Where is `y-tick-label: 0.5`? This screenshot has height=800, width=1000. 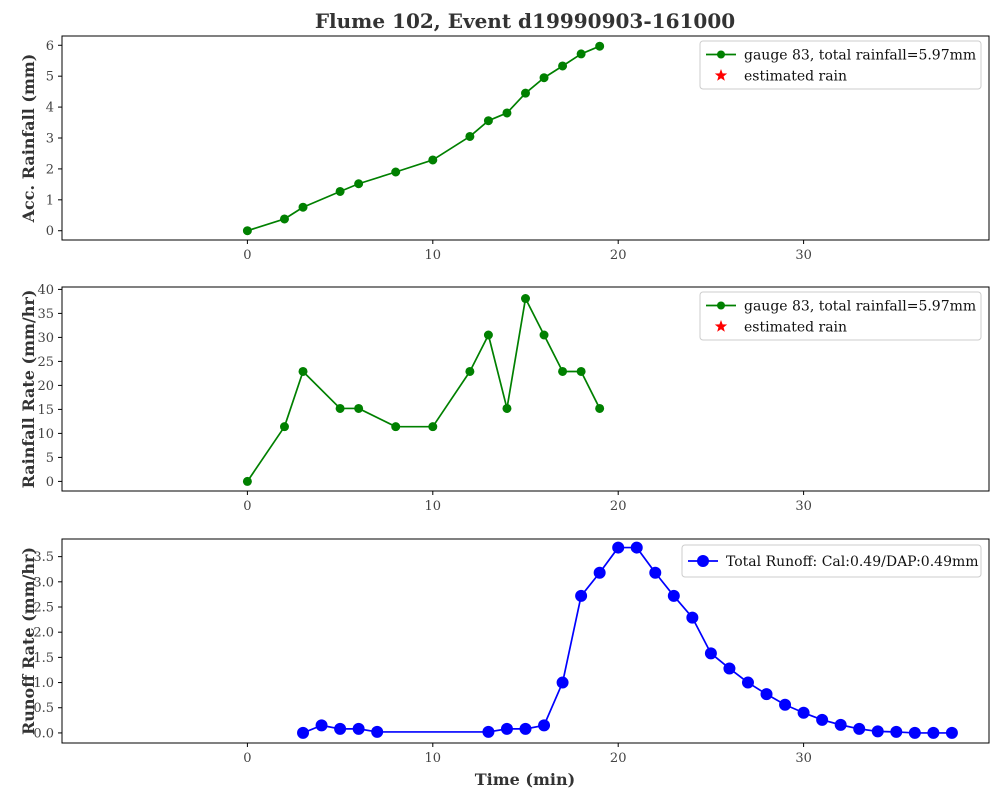 y-tick-label: 0.5 is located at coordinates (43, 708).